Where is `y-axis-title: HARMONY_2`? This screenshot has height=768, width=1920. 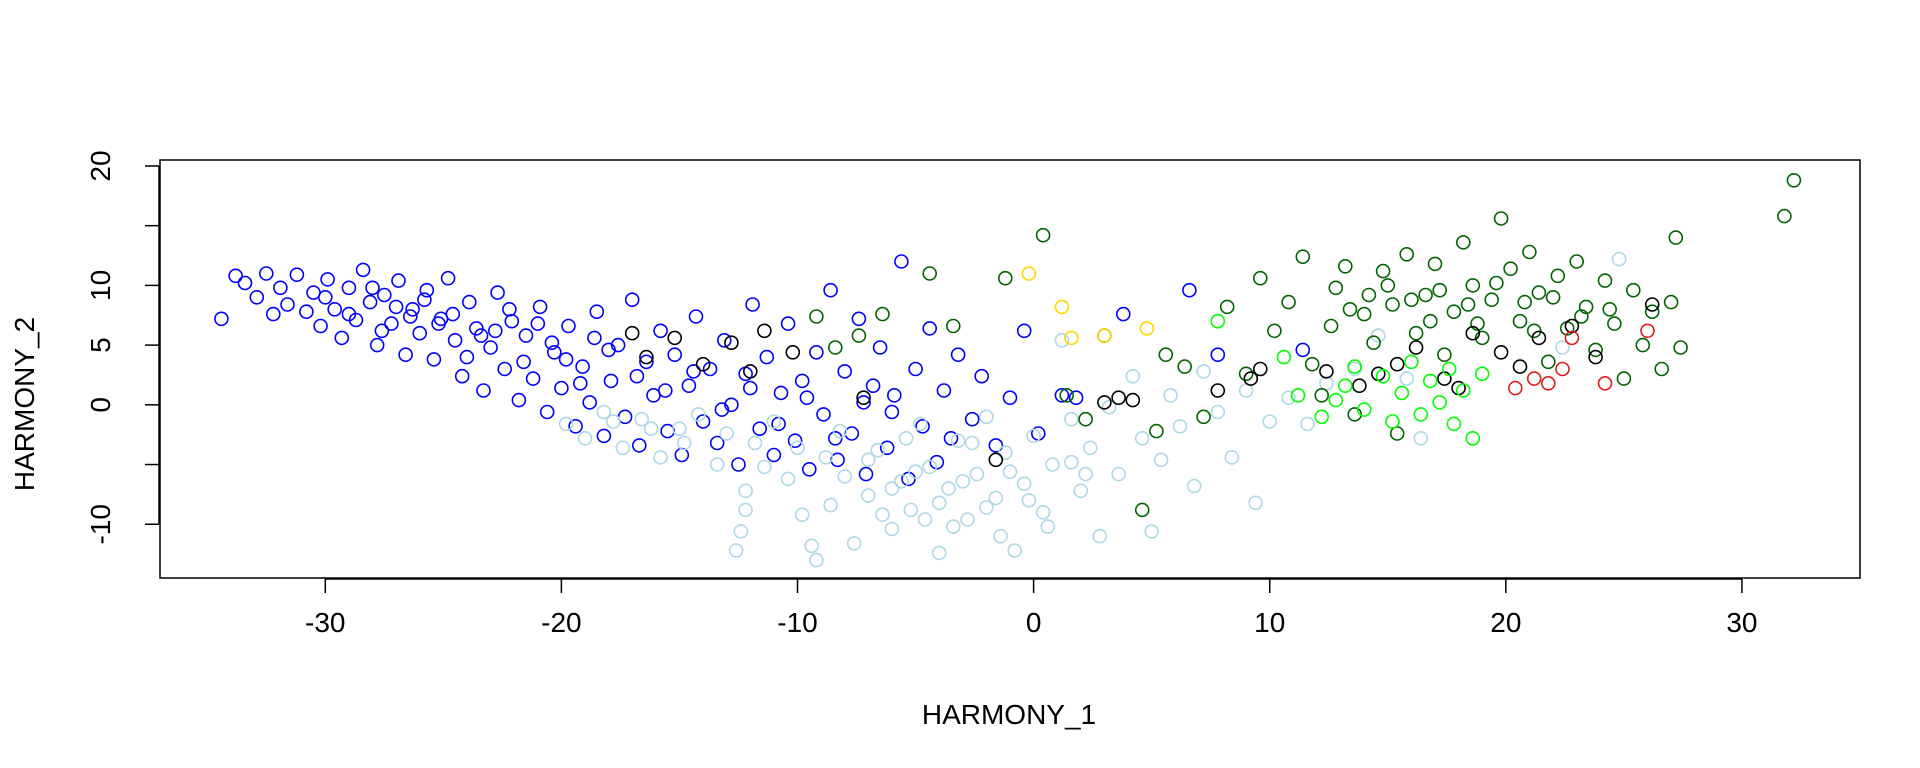 y-axis-title: HARMONY_2 is located at coordinates (24, 404).